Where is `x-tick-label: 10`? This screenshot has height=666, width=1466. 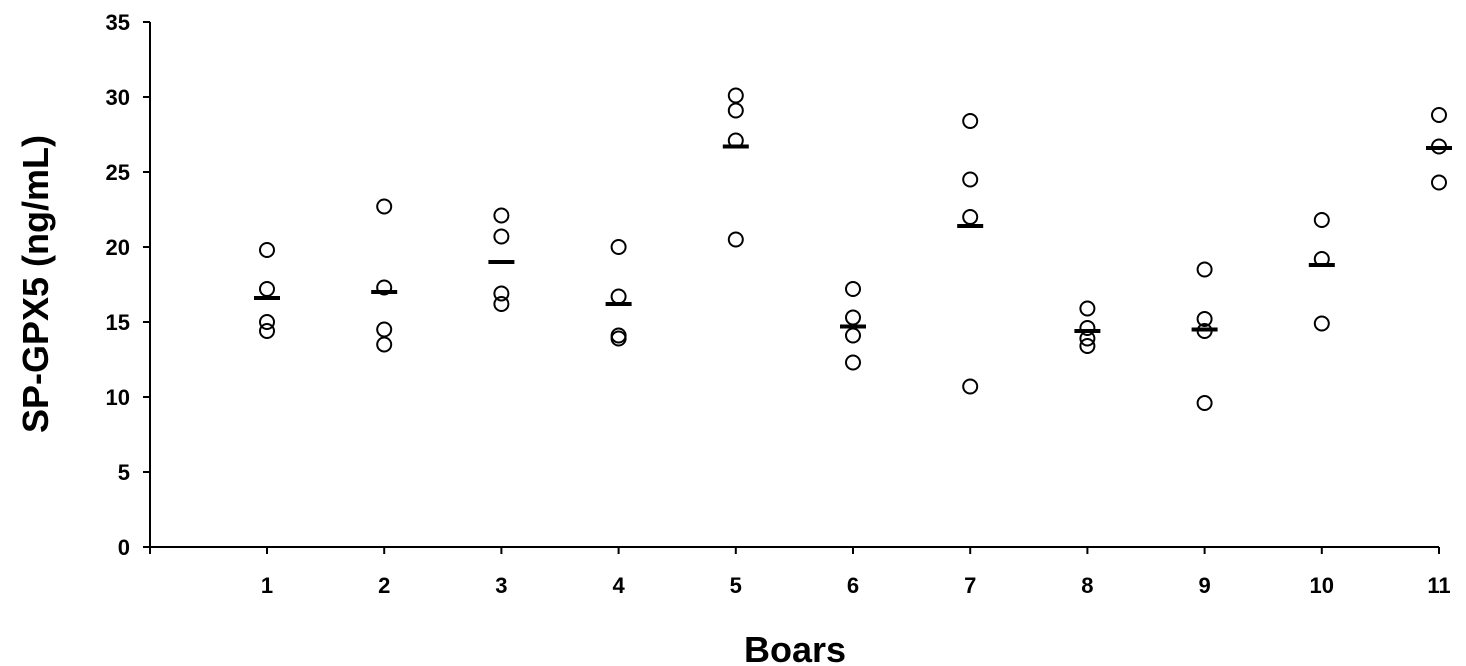
x-tick-label: 10 is located at coordinates (1322, 585).